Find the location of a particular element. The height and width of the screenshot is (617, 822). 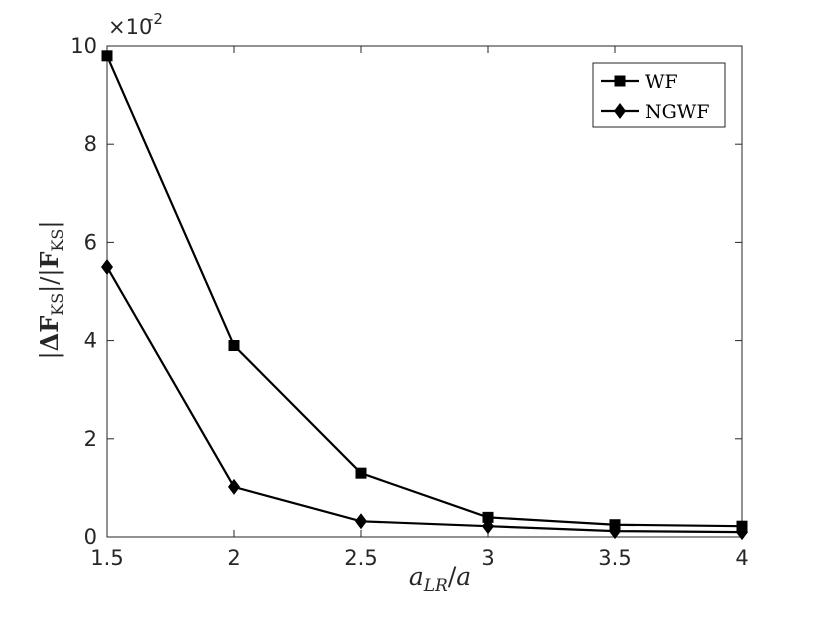

svg-text: -2 is located at coordinates (155, 19).